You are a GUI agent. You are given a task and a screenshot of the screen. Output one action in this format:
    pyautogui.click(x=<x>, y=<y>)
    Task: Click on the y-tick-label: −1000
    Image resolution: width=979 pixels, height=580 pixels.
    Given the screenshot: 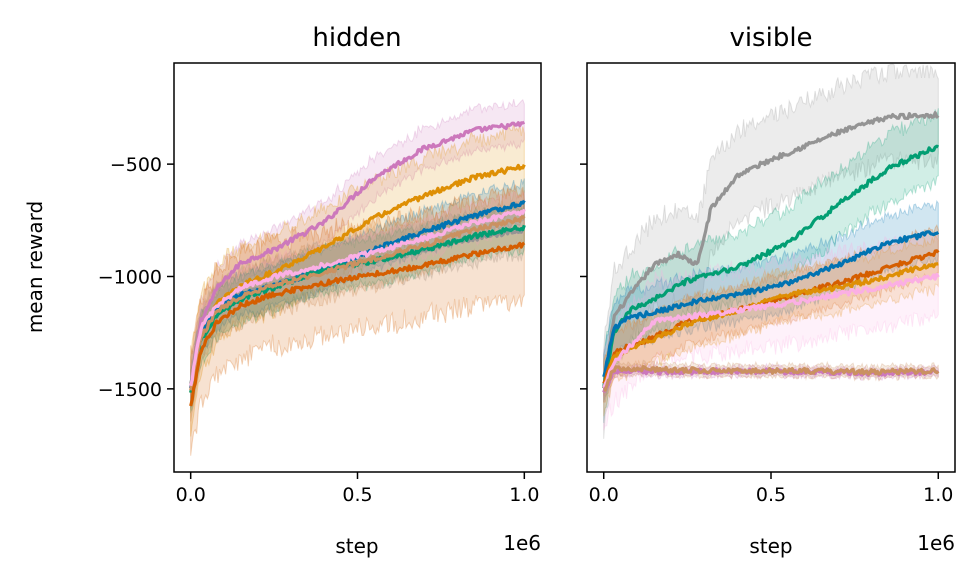 What is the action you would take?
    pyautogui.click(x=130, y=277)
    